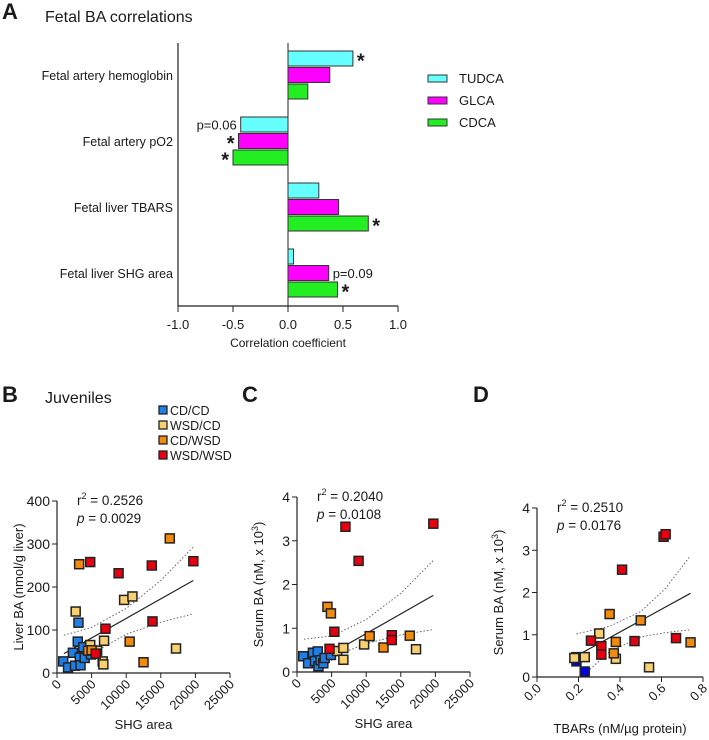  What do you see at coordinates (39, 630) in the screenshot?
I see `y-tick-label: 100` at bounding box center [39, 630].